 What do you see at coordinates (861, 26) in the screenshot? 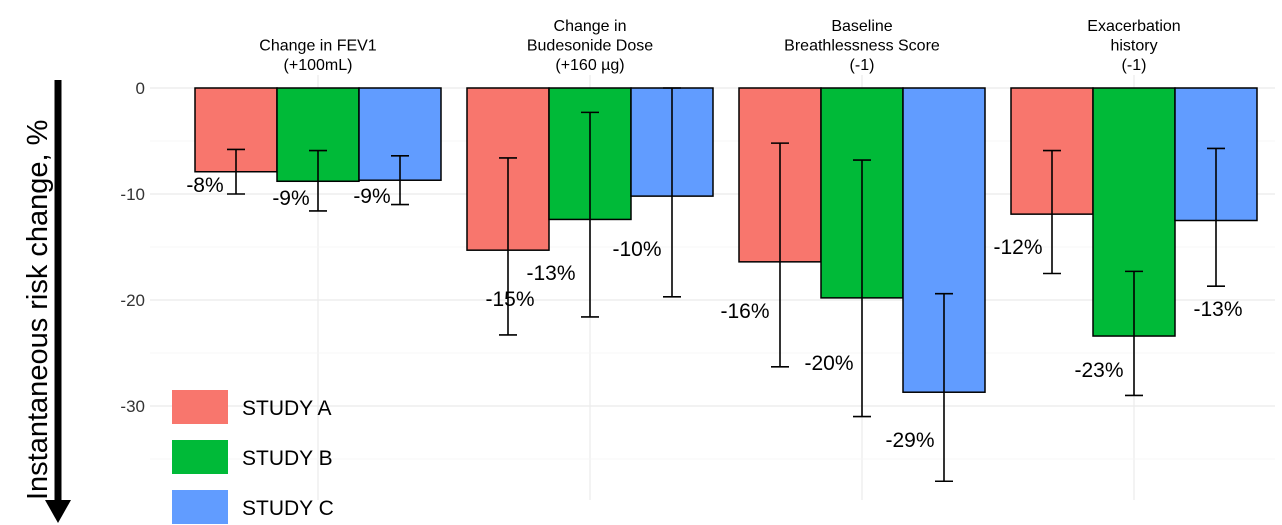
I see `category-label: Baseline` at bounding box center [861, 26].